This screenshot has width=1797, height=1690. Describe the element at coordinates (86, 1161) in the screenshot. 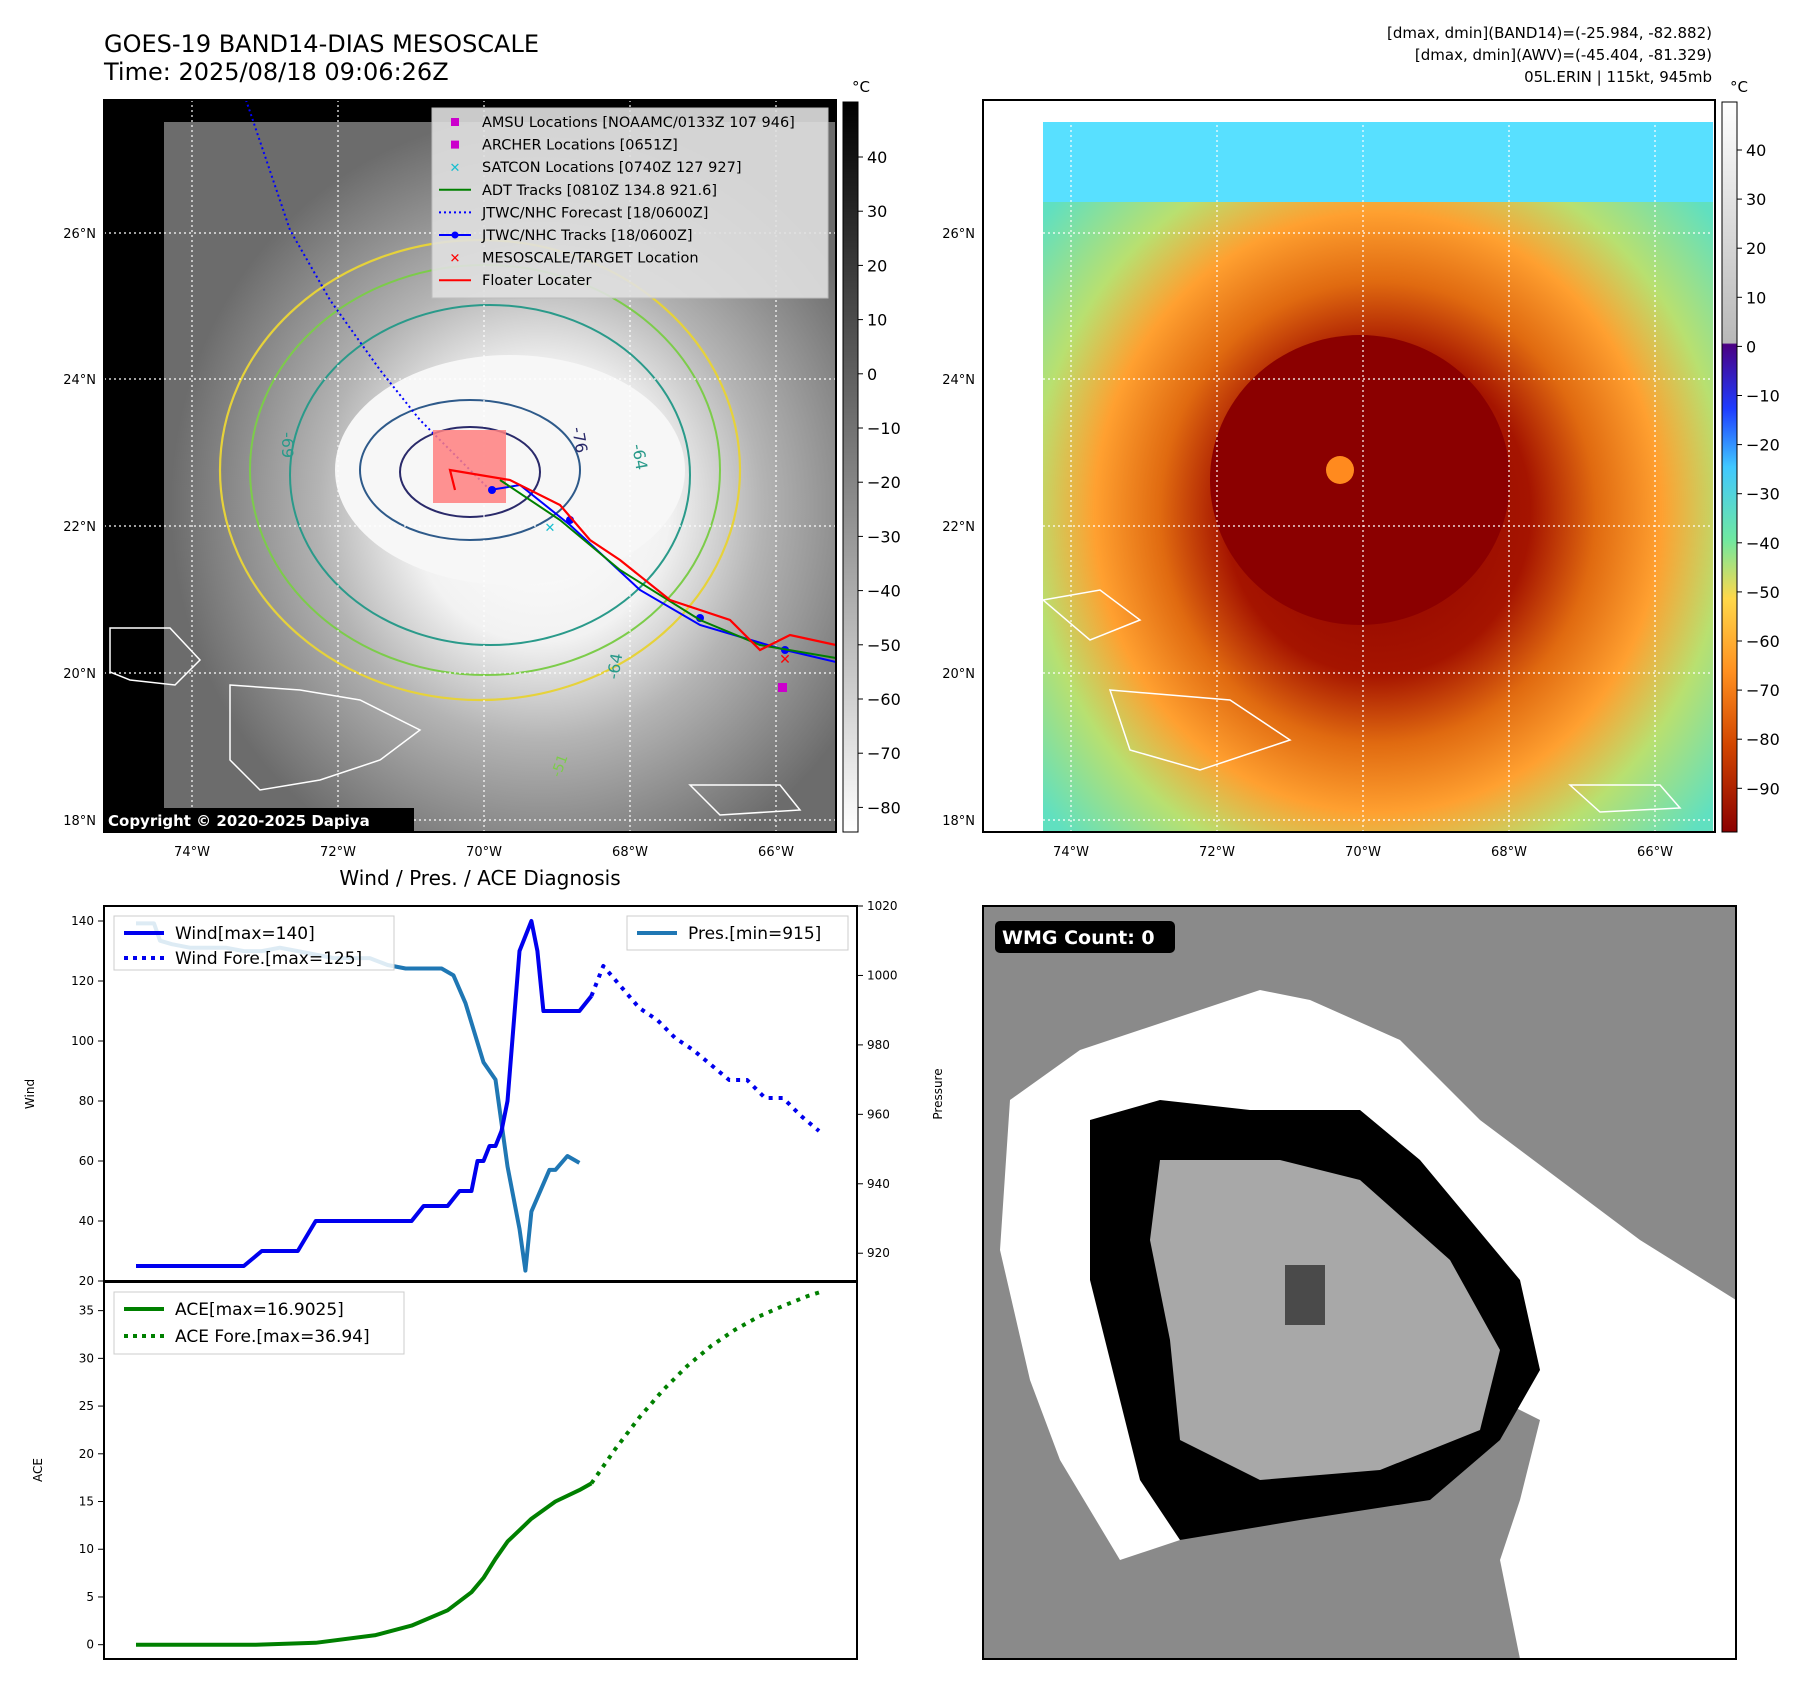

I see `wind-tick-label: 60` at that location.